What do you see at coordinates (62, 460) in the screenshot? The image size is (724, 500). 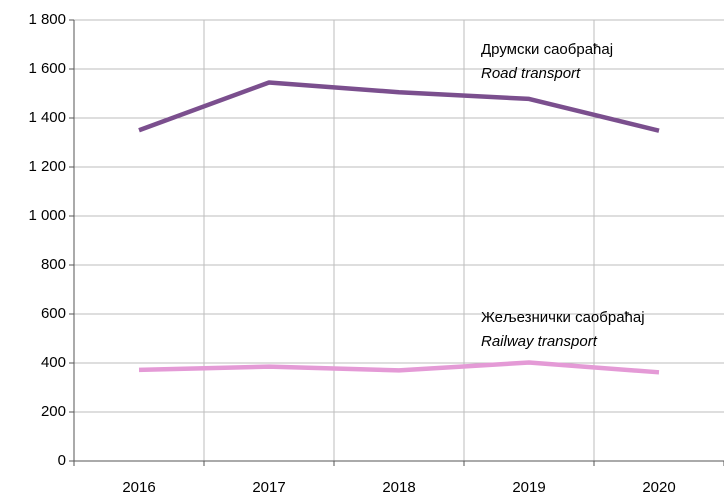 I see `y-tick-label: 0` at bounding box center [62, 460].